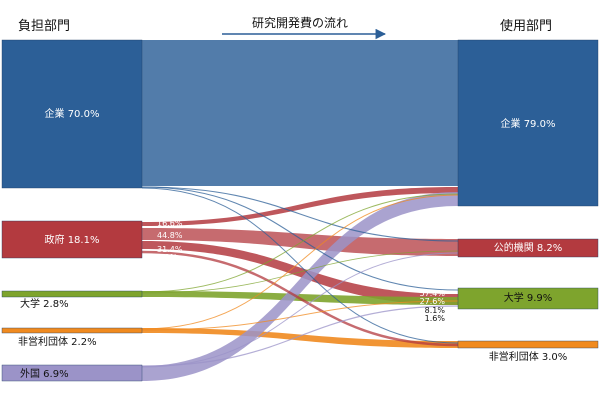 This screenshot has width=600, height=404. I want to click on flow-nonprofit-to-nonprofit, so click(300, 338).